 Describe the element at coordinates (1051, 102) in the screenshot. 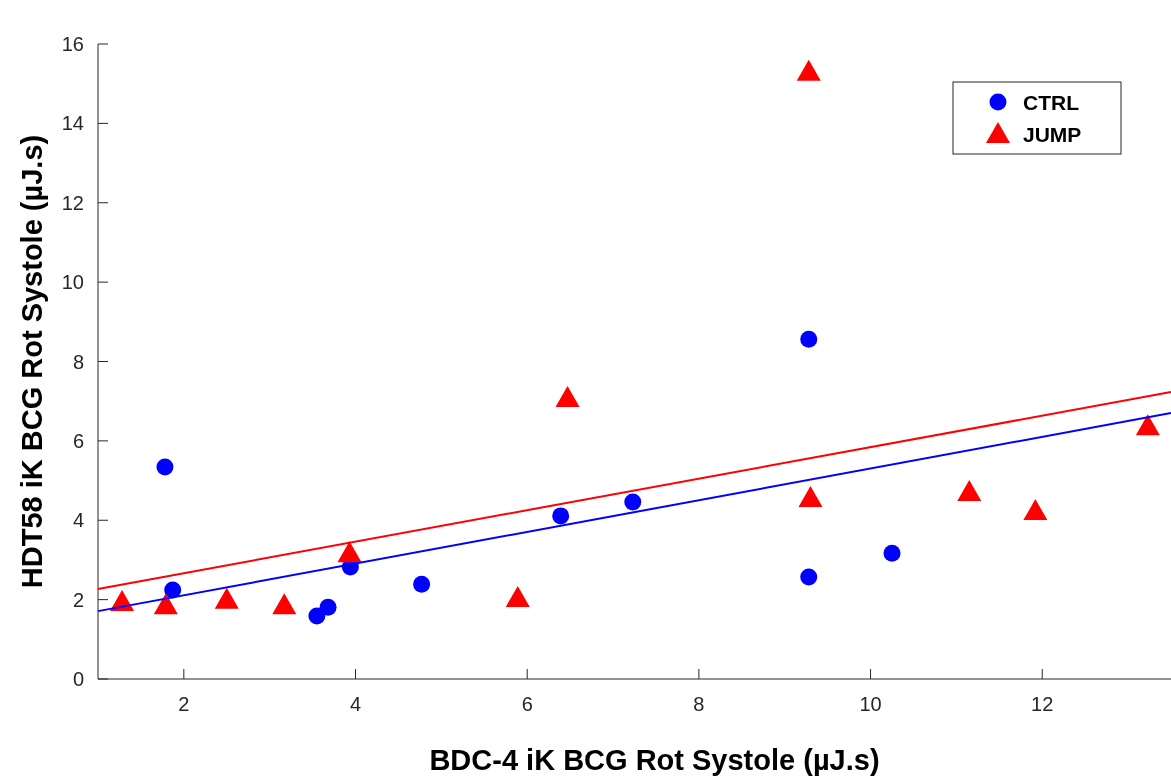

I see `legend-label: CTRL` at that location.